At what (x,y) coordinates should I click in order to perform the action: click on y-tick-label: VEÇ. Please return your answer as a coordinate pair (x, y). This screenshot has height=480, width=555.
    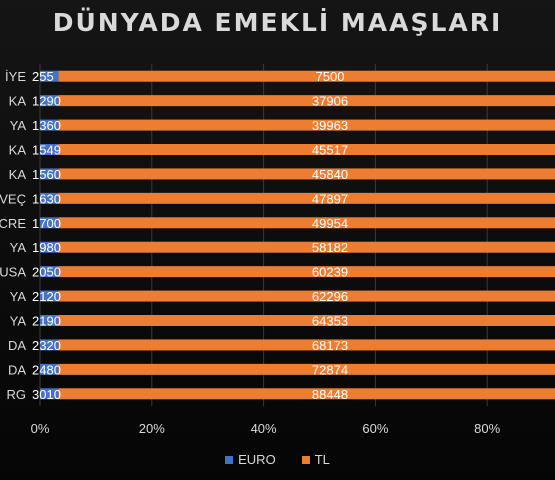
    Looking at the image, I should click on (13, 198).